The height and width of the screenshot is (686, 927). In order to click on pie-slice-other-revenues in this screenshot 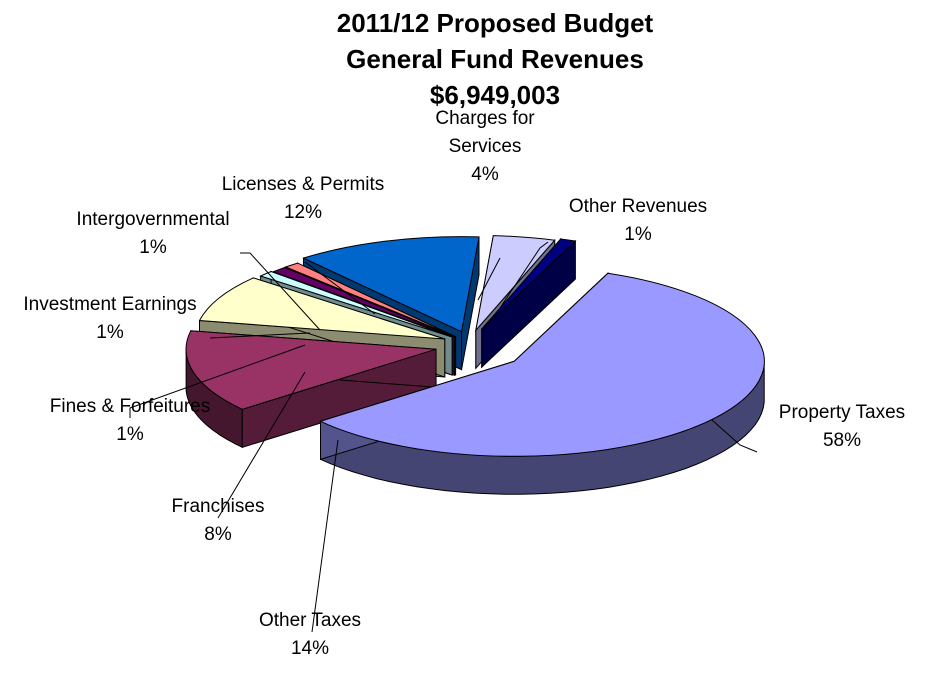, I will do `click(529, 303)`.